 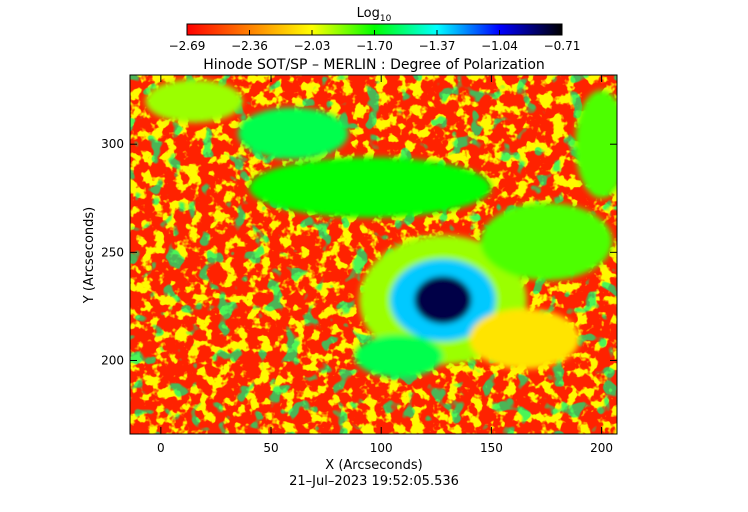 What do you see at coordinates (270, 448) in the screenshot?
I see `x-tick-label: 50` at bounding box center [270, 448].